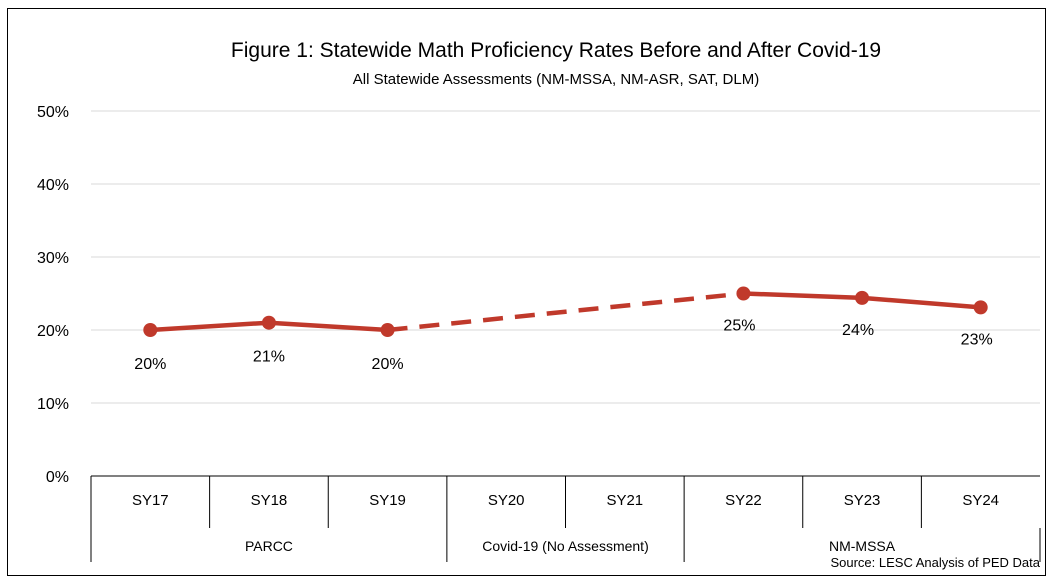 The width and height of the screenshot is (1055, 583). Describe the element at coordinates (269, 357) in the screenshot. I see `data-label: 21%` at that location.